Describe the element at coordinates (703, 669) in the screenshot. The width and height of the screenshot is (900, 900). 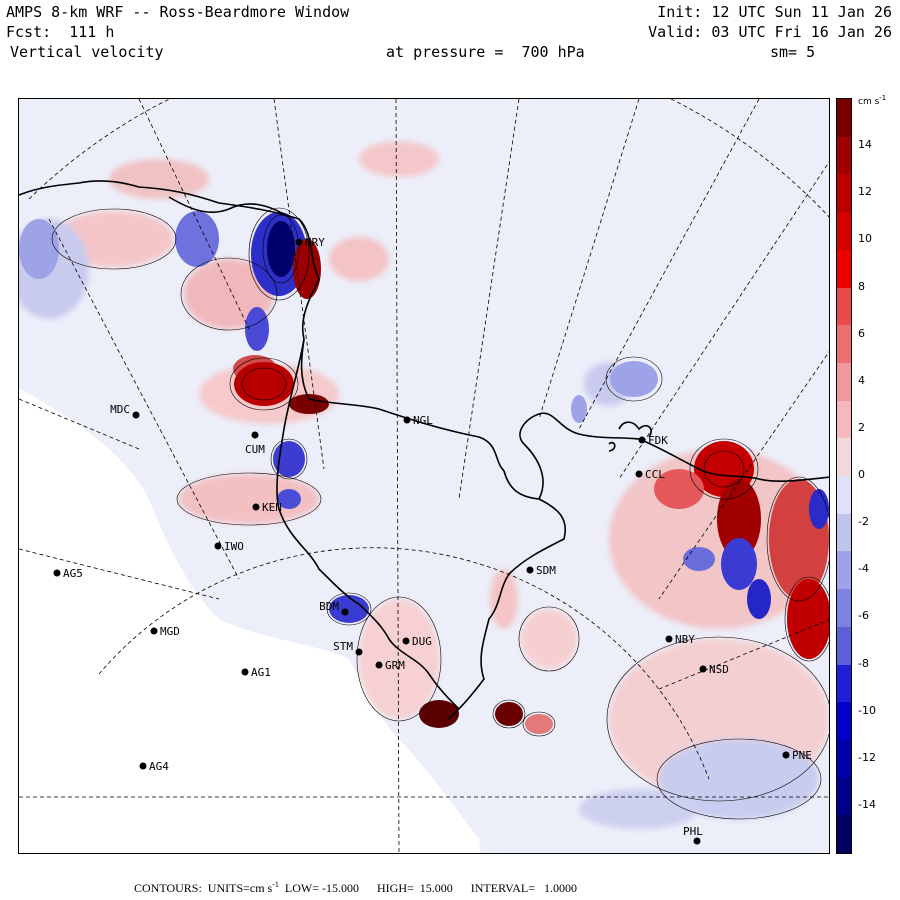
I see `station-marker-nsd` at that location.